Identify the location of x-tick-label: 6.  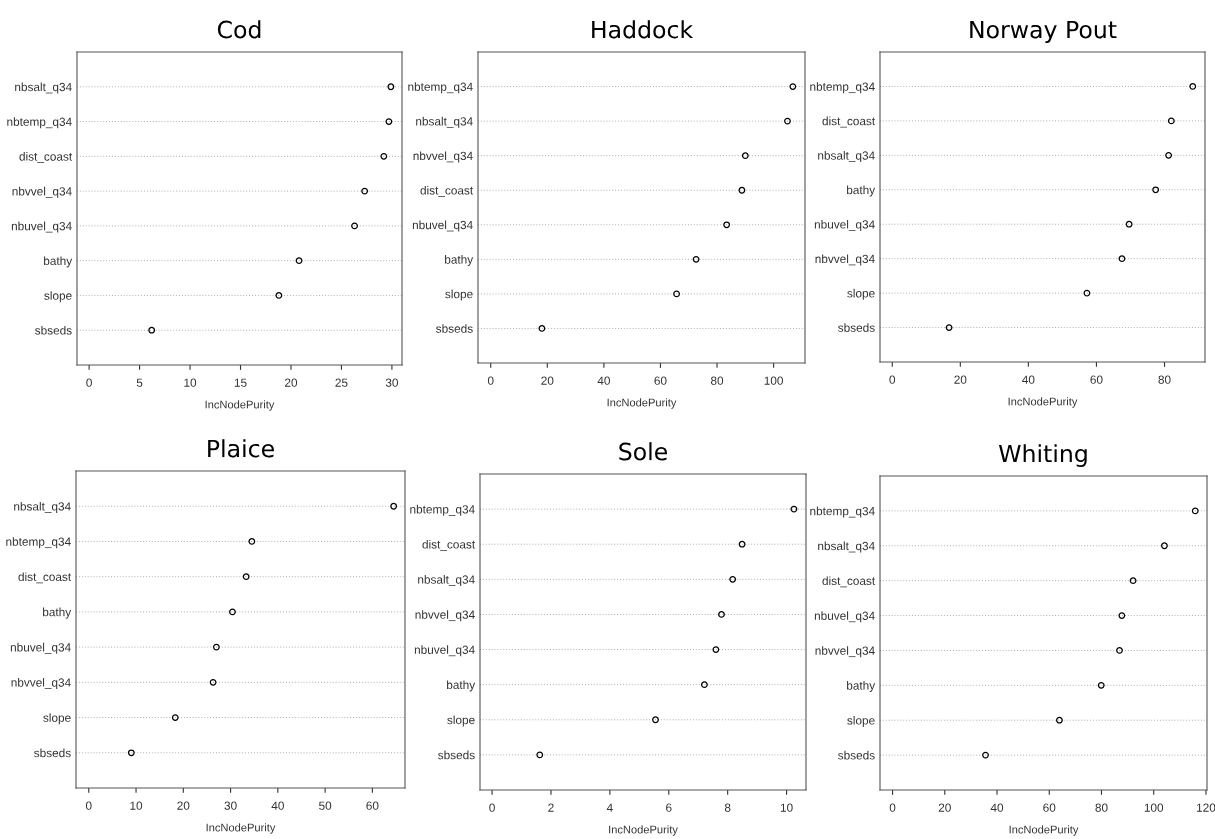
(669, 807).